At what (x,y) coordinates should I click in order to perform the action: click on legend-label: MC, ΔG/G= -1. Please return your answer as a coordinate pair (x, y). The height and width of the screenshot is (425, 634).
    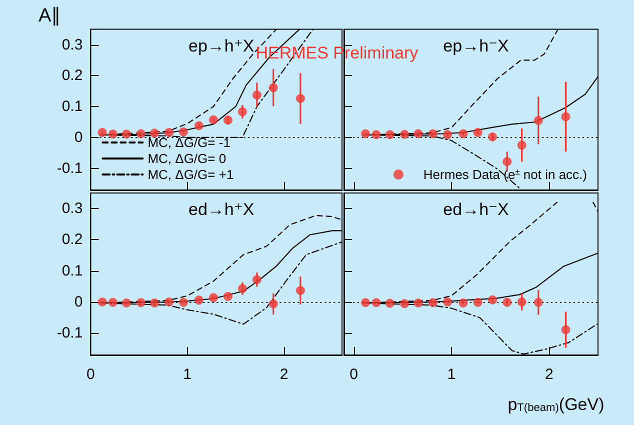
    Looking at the image, I should click on (189, 142).